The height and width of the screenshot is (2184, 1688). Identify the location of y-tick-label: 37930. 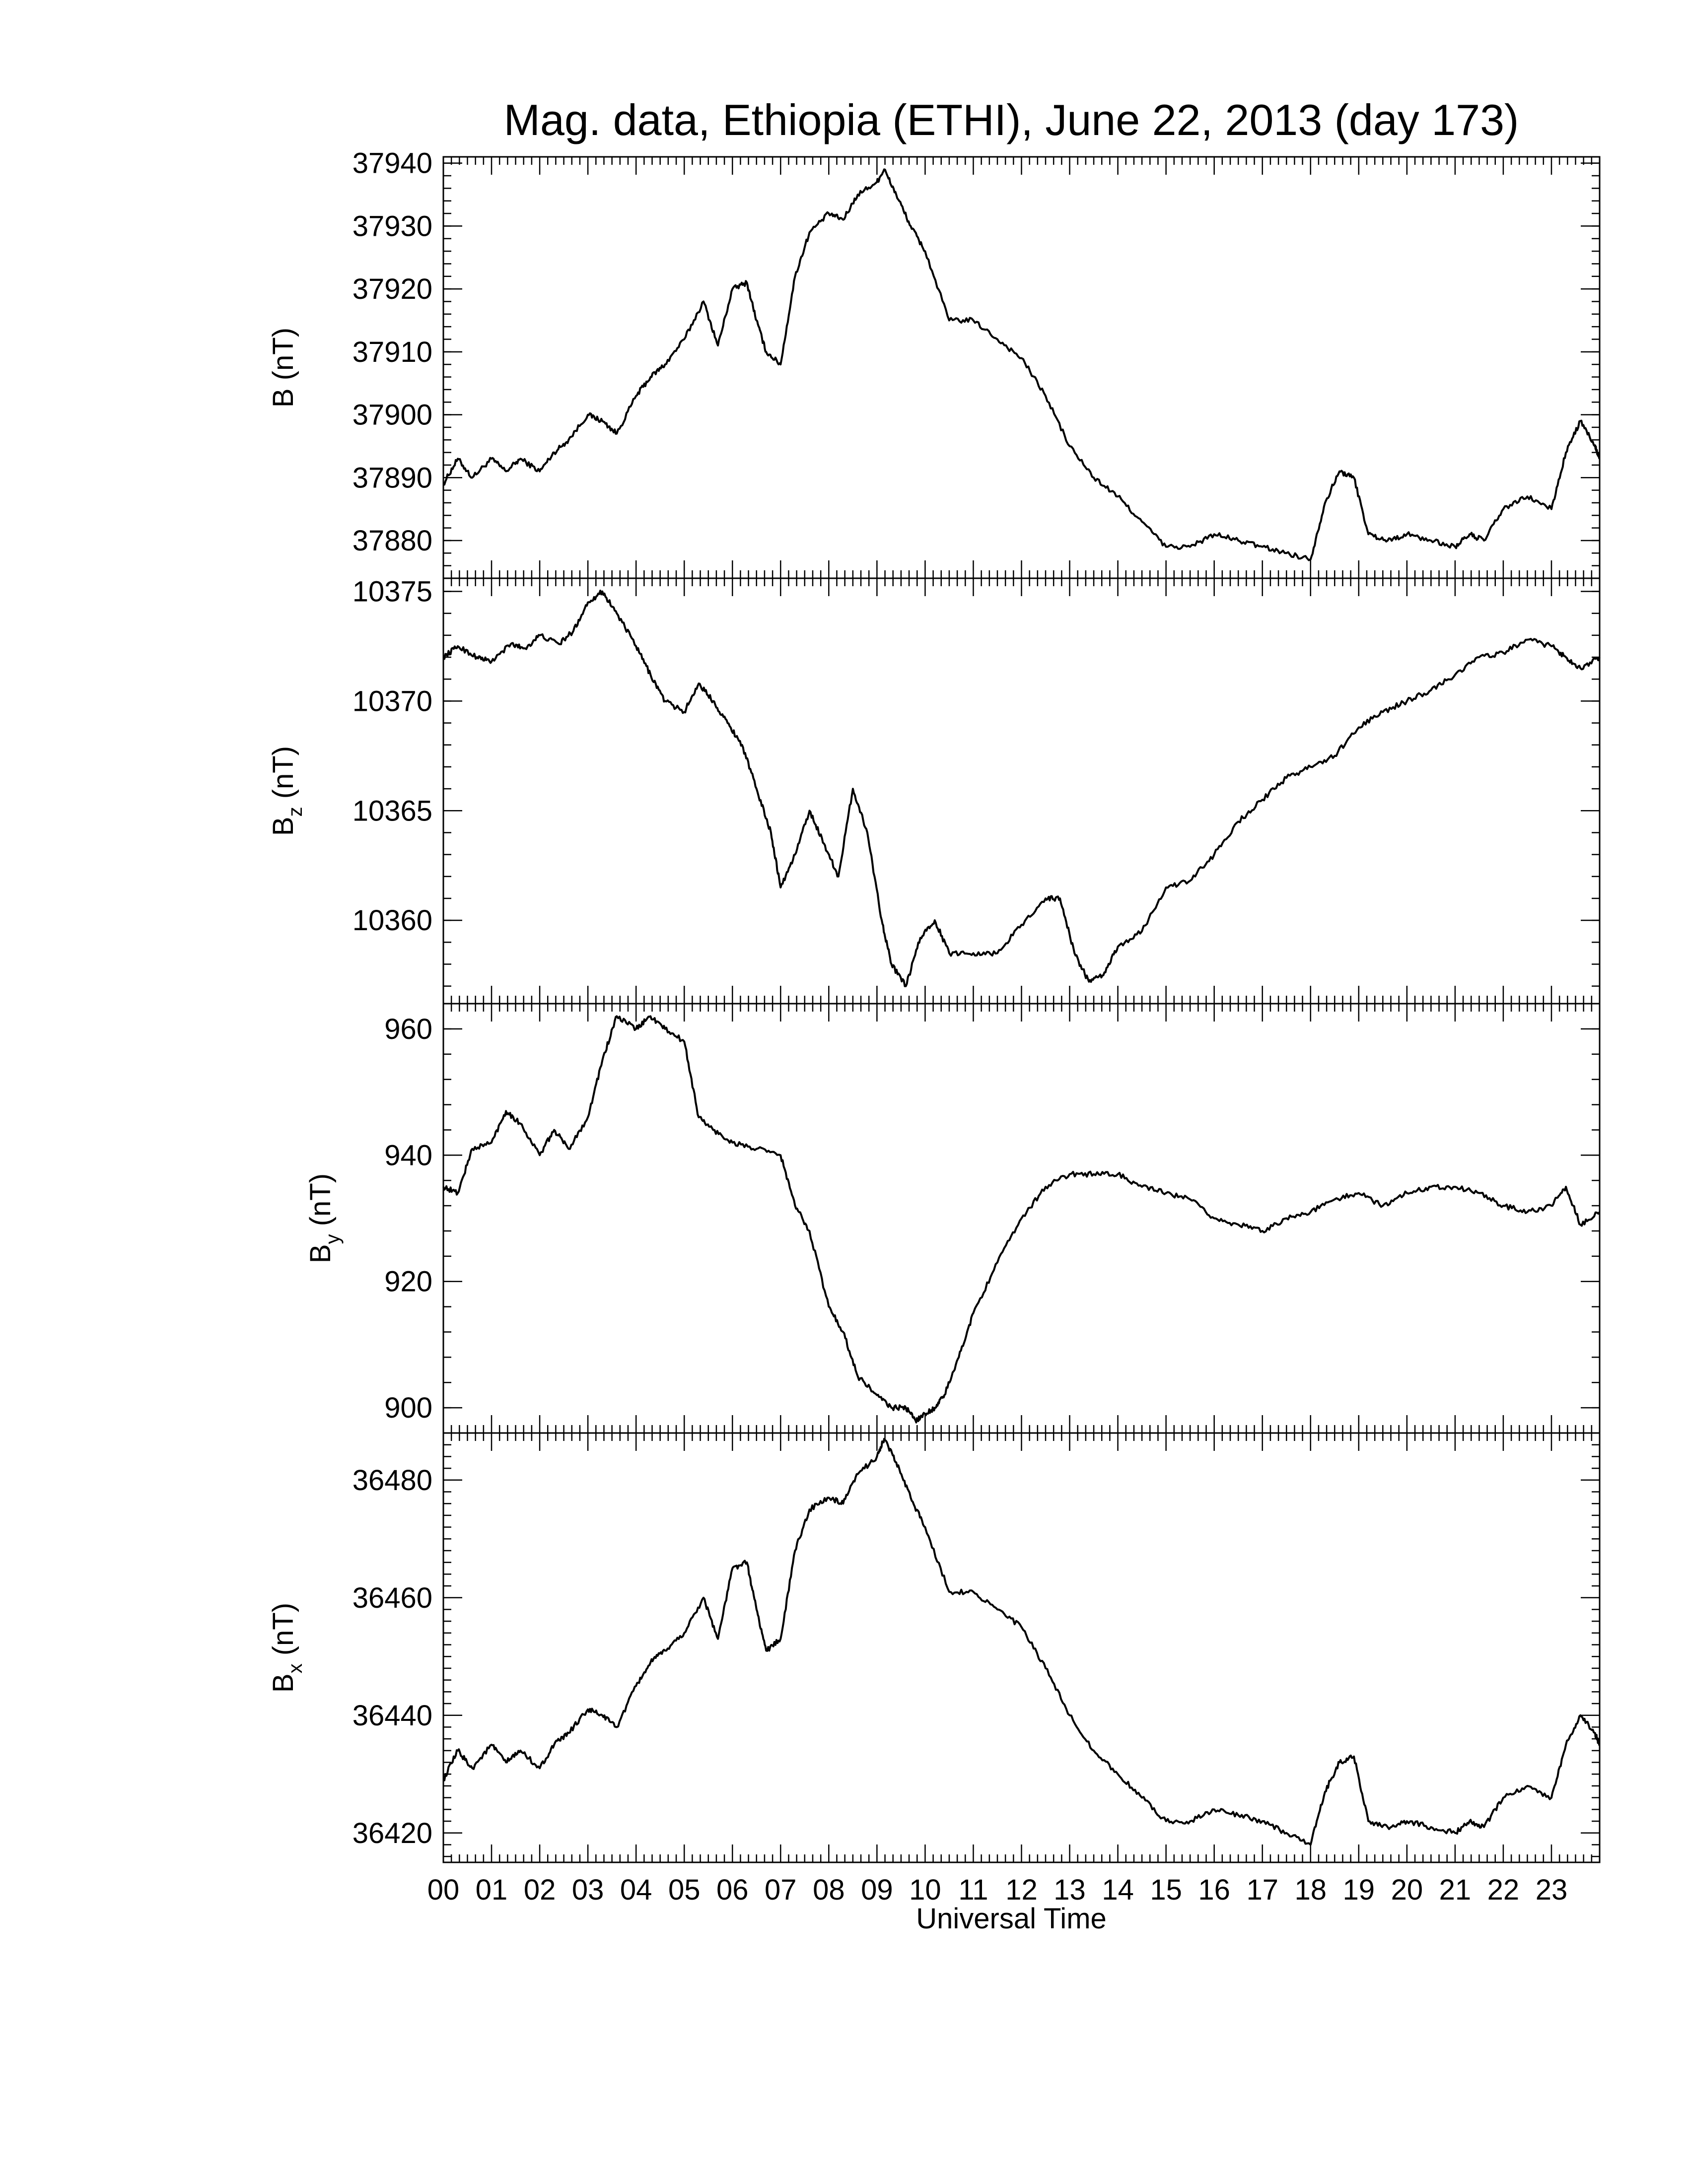
(392, 226).